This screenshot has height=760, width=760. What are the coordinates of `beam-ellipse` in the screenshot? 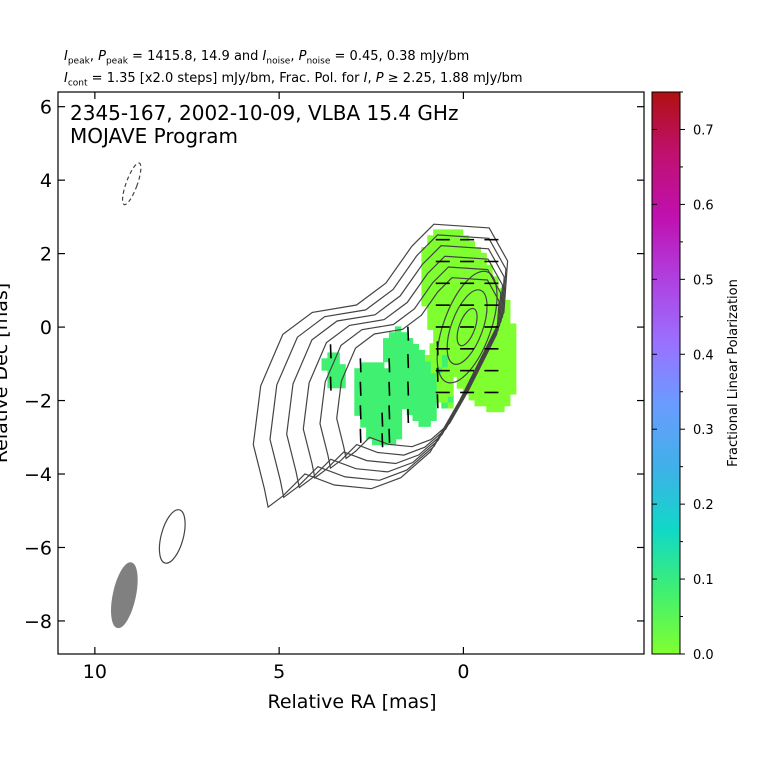 It's located at (124, 595).